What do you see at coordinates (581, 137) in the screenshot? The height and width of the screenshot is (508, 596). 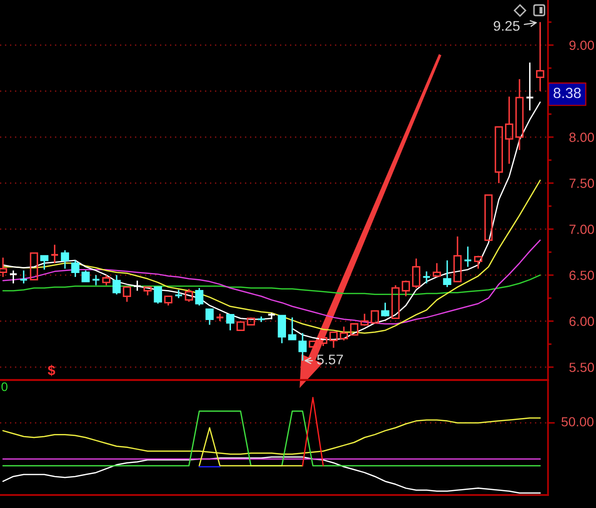 I see `y-tick-label: 8.00` at bounding box center [581, 137].